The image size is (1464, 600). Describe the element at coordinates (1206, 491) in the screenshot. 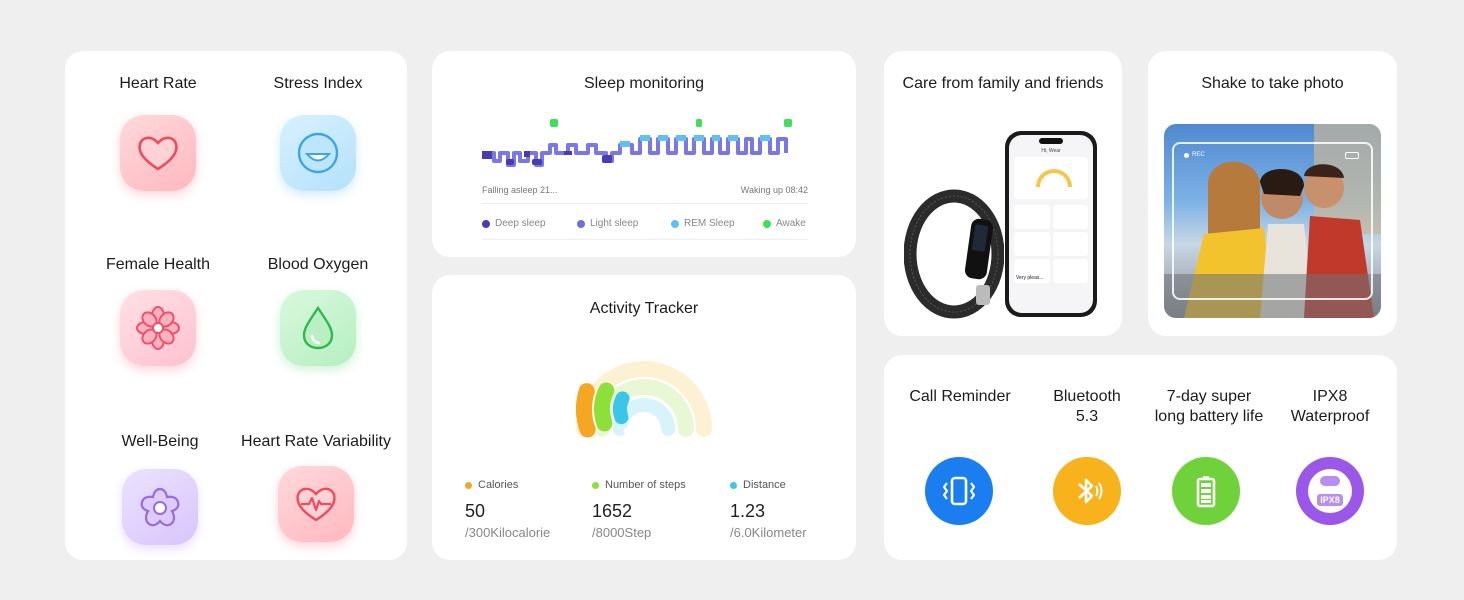

I see `battery-icon` at that location.